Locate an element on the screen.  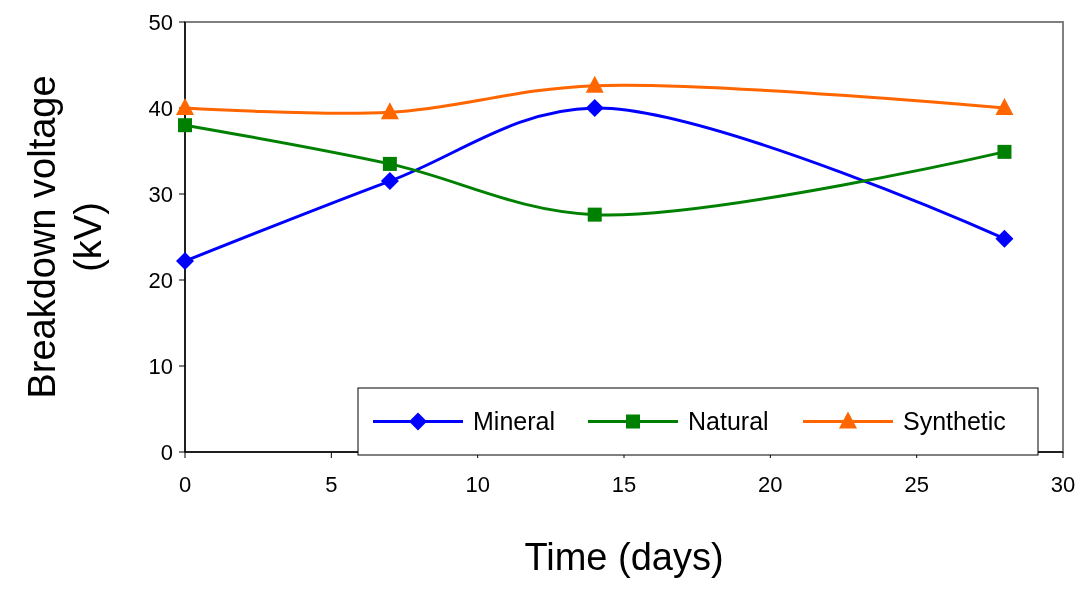
x-tick-label: 0 is located at coordinates (185, 484).